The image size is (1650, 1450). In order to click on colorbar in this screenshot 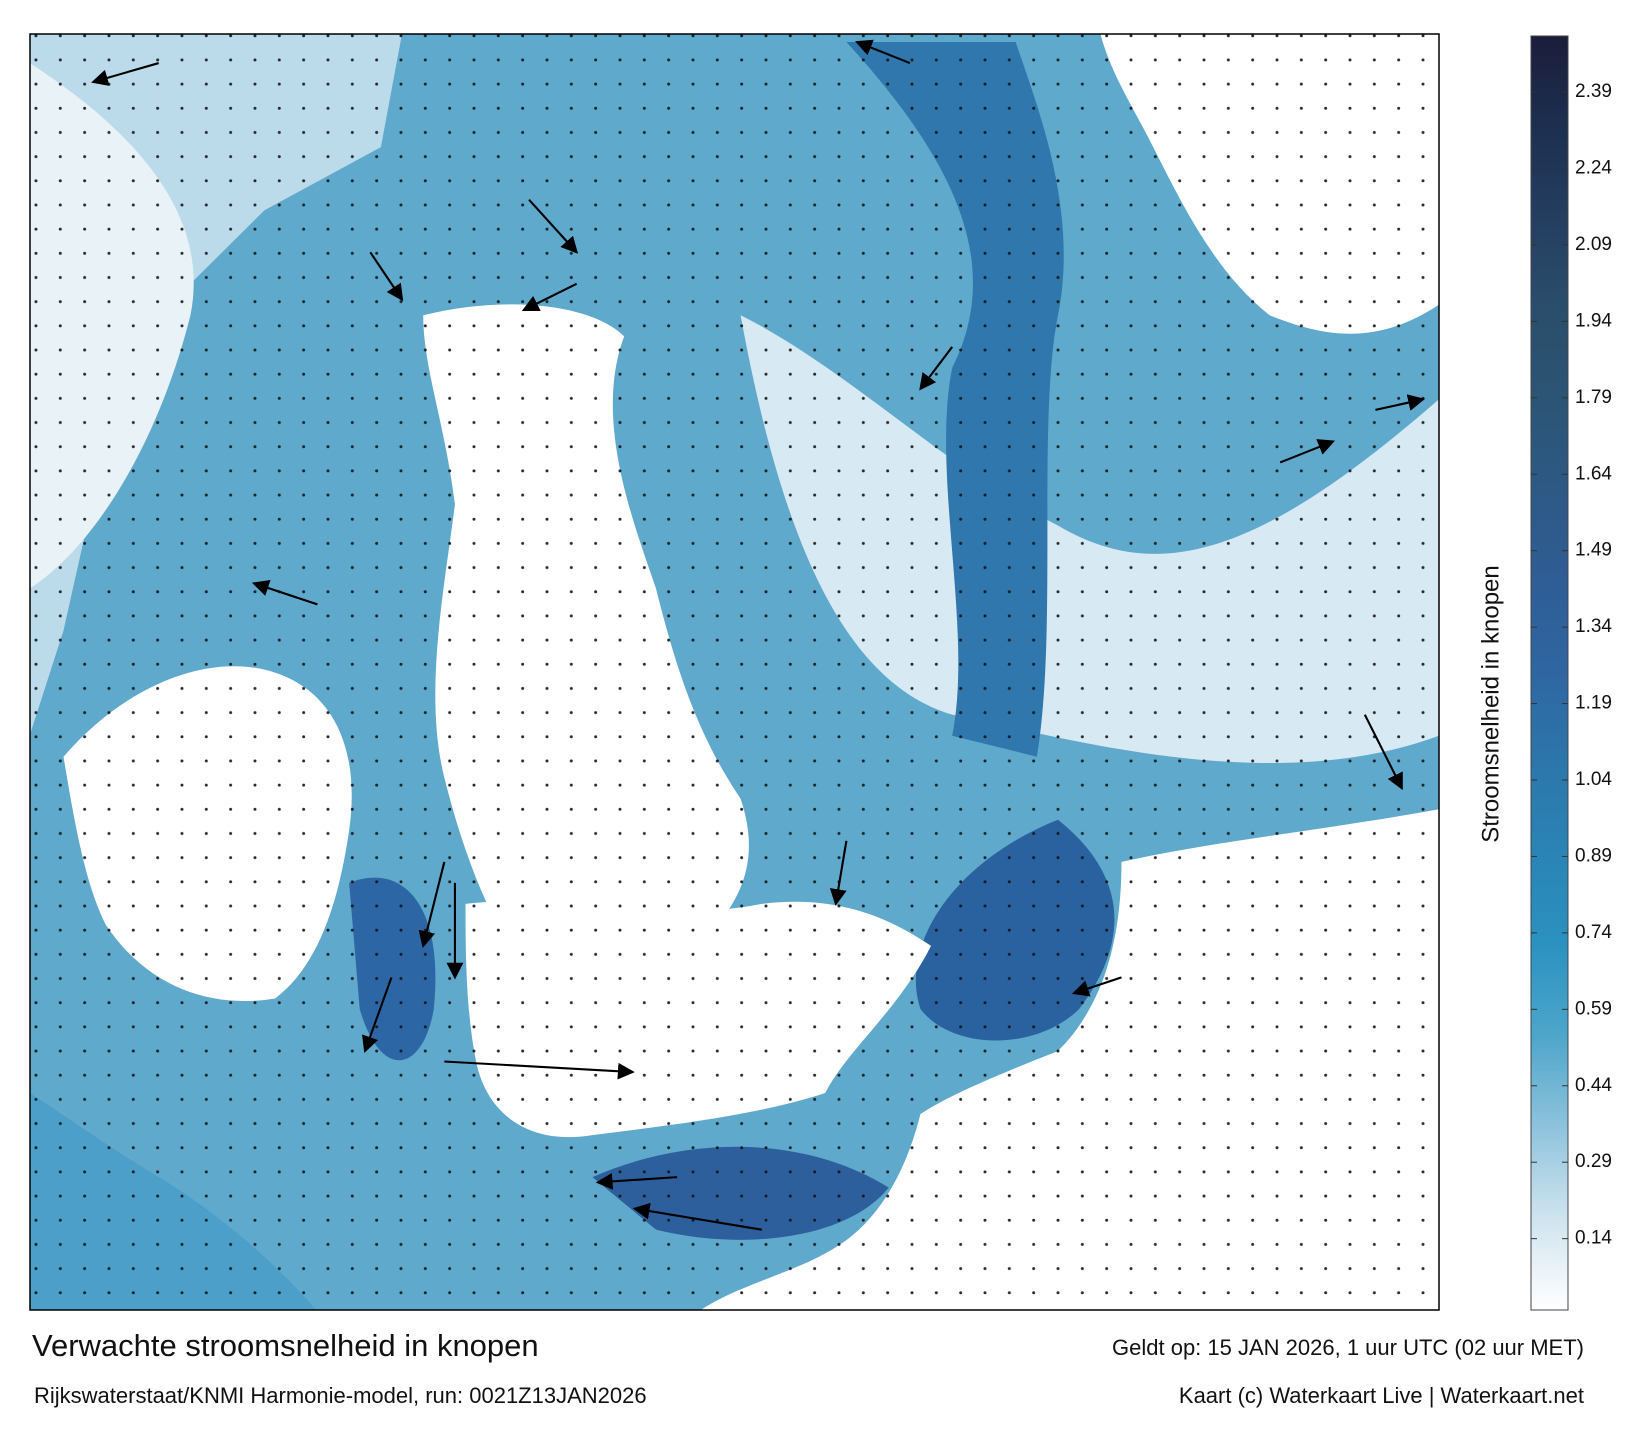, I will do `click(1549, 673)`.